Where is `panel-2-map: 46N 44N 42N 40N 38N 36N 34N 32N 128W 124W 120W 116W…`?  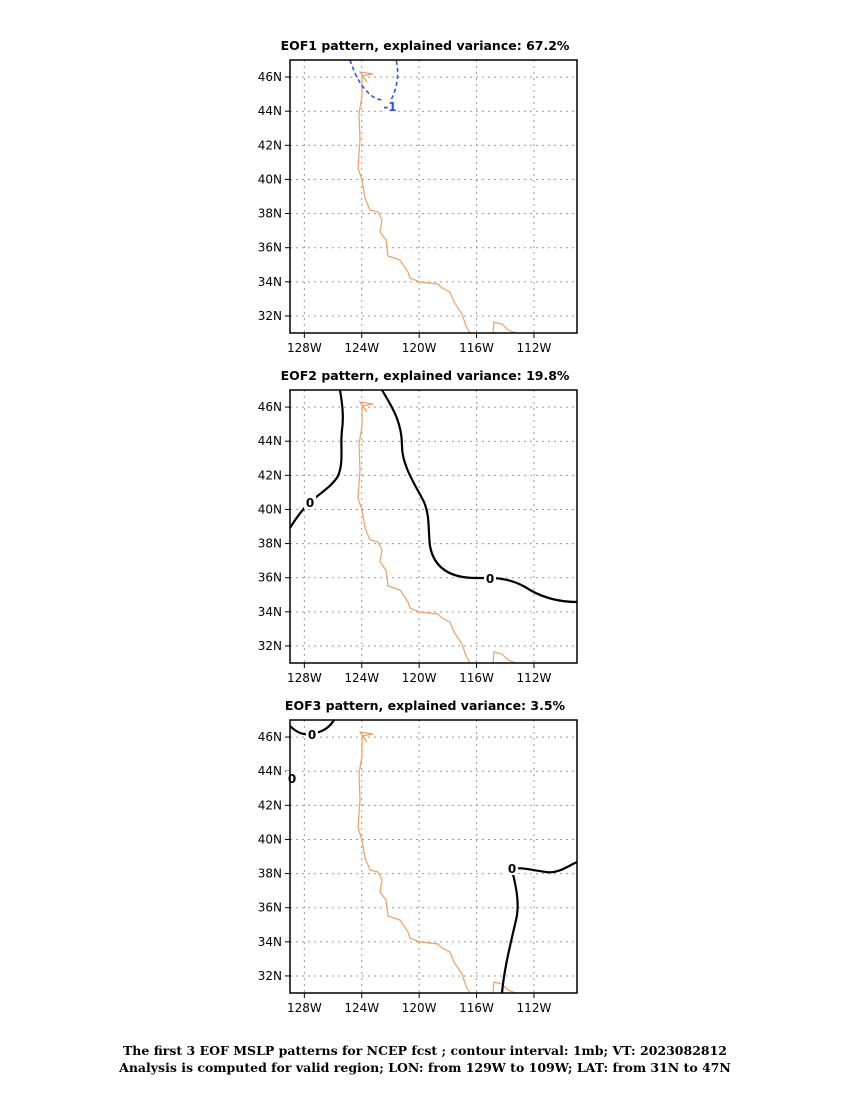
panel-2-map: 46N 44N 42N 40N 38N 36N 34N 32N 128W 124W 120W 116W… is located at coordinates (418, 537).